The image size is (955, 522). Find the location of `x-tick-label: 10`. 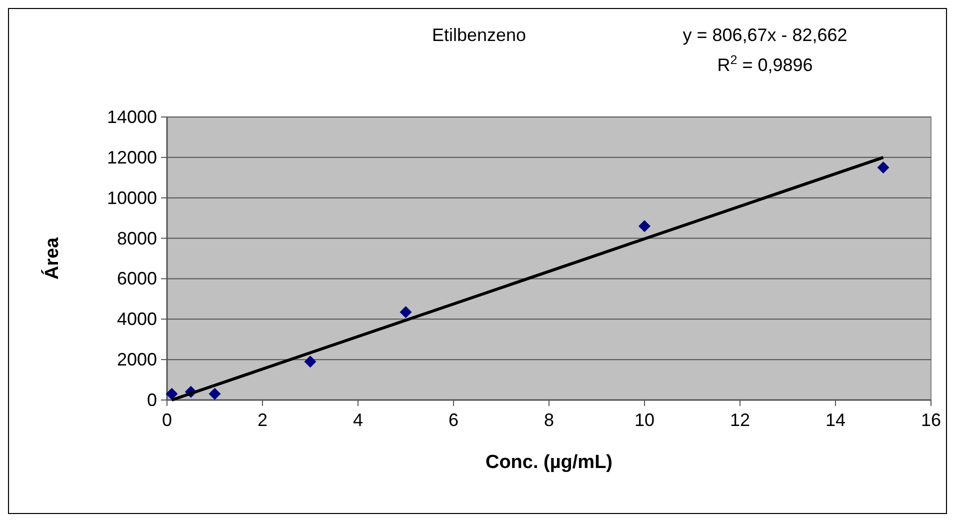

x-tick-label: 10 is located at coordinates (644, 420).